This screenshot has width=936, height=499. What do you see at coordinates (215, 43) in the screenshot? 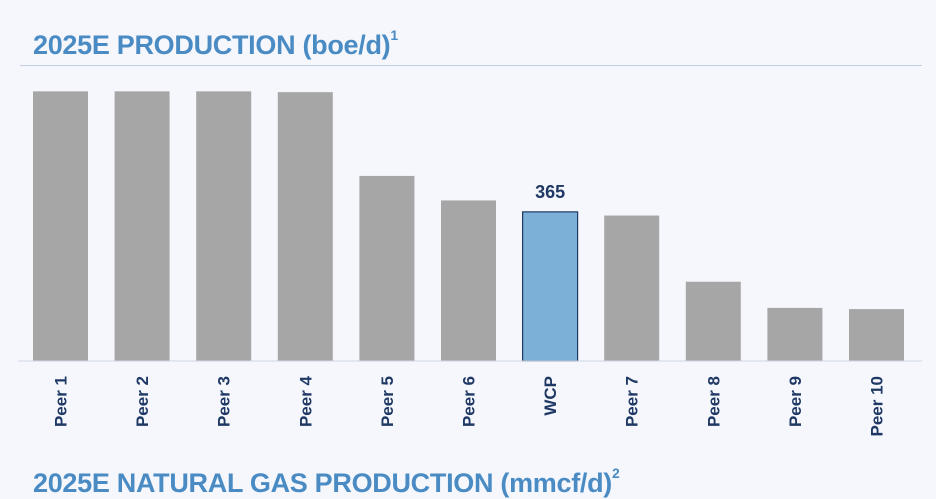
I see `chart-title: 2025E PRODUCTION (boe/d)1` at bounding box center [215, 43].